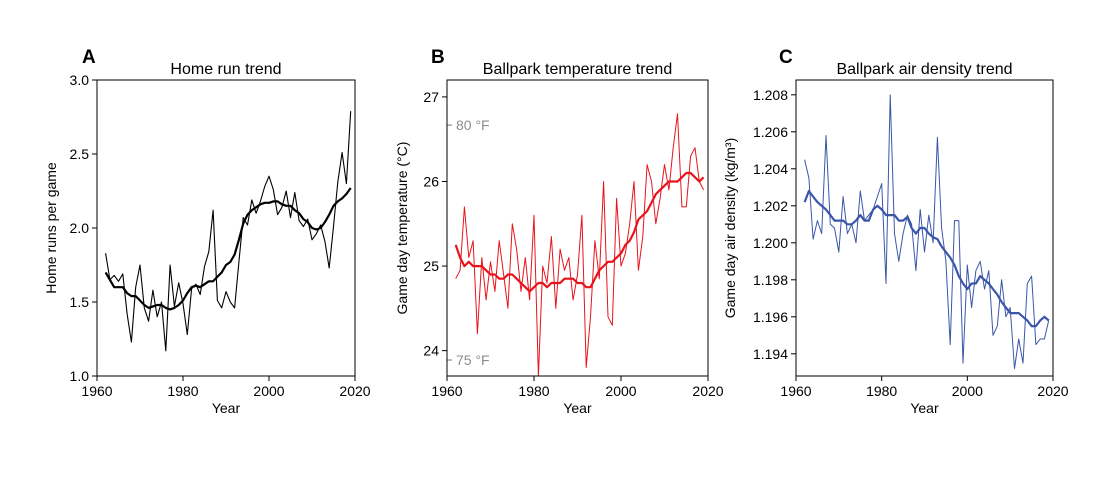 This screenshot has width=1116, height=499. I want to click on y-tick-label: 1.5, so click(80, 302).